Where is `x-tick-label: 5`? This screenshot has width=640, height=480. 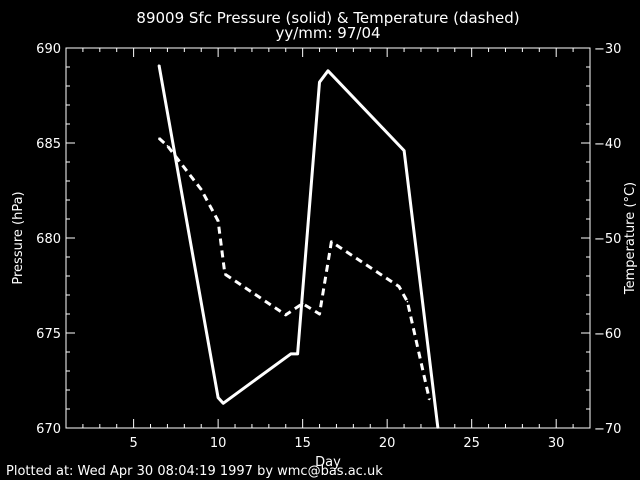 x-tick-label: 5 is located at coordinates (133, 443).